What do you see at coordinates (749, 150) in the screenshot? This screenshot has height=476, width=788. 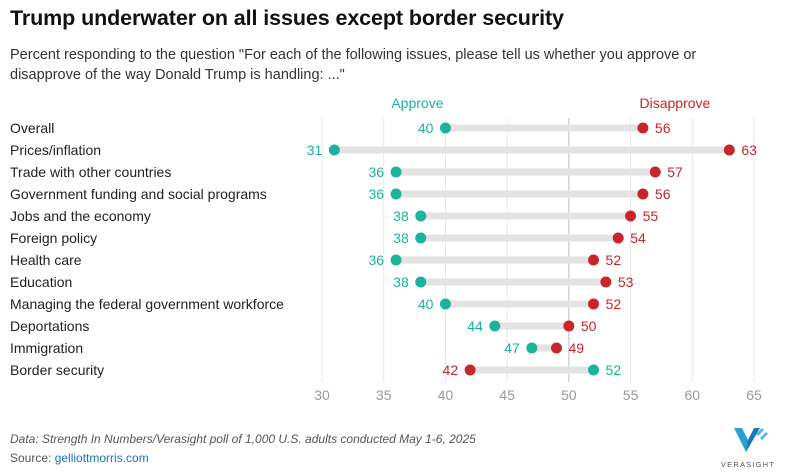 I see `disapprove-value-label: 63` at bounding box center [749, 150].